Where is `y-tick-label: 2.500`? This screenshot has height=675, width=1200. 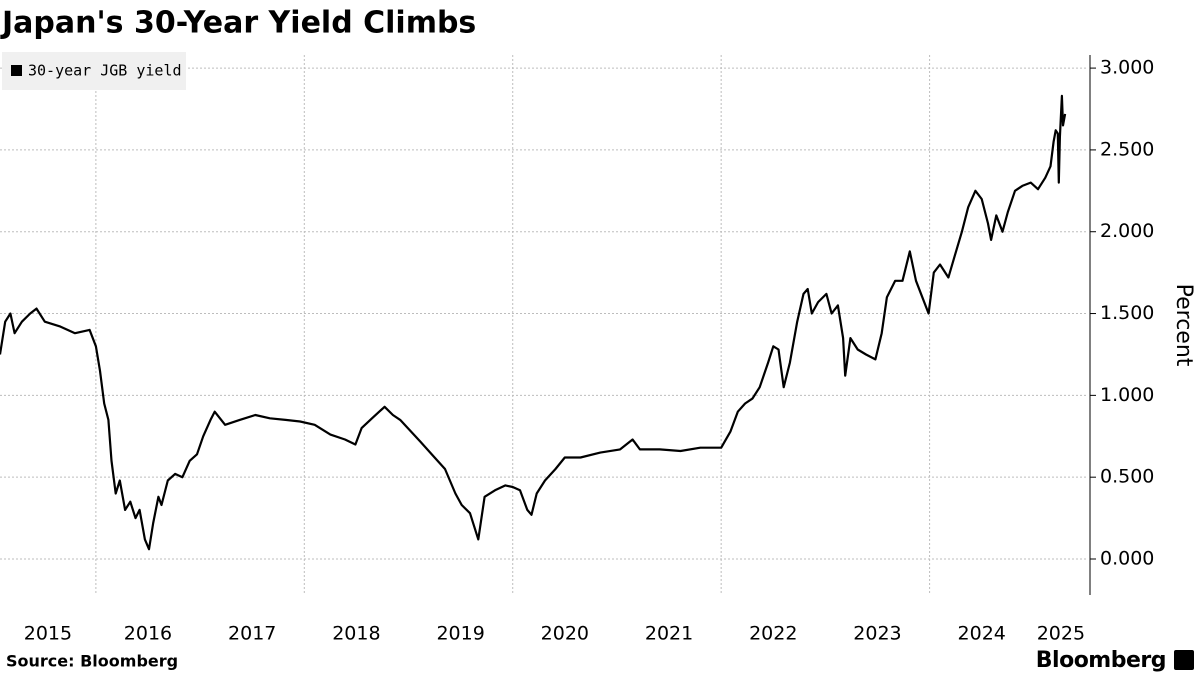
y-tick-label: 2.500 is located at coordinates (1127, 149).